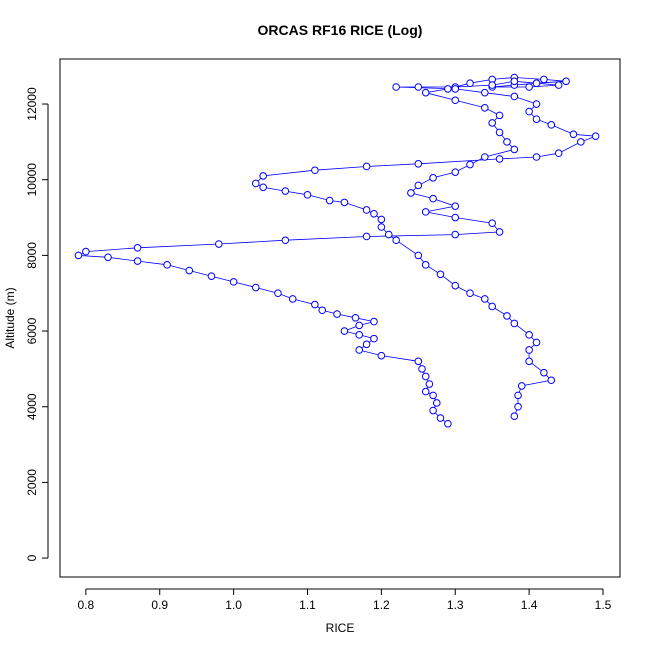 The width and height of the screenshot is (650, 655). What do you see at coordinates (10, 317) in the screenshot?
I see `y-axis-label: Altitude (m)` at bounding box center [10, 317].